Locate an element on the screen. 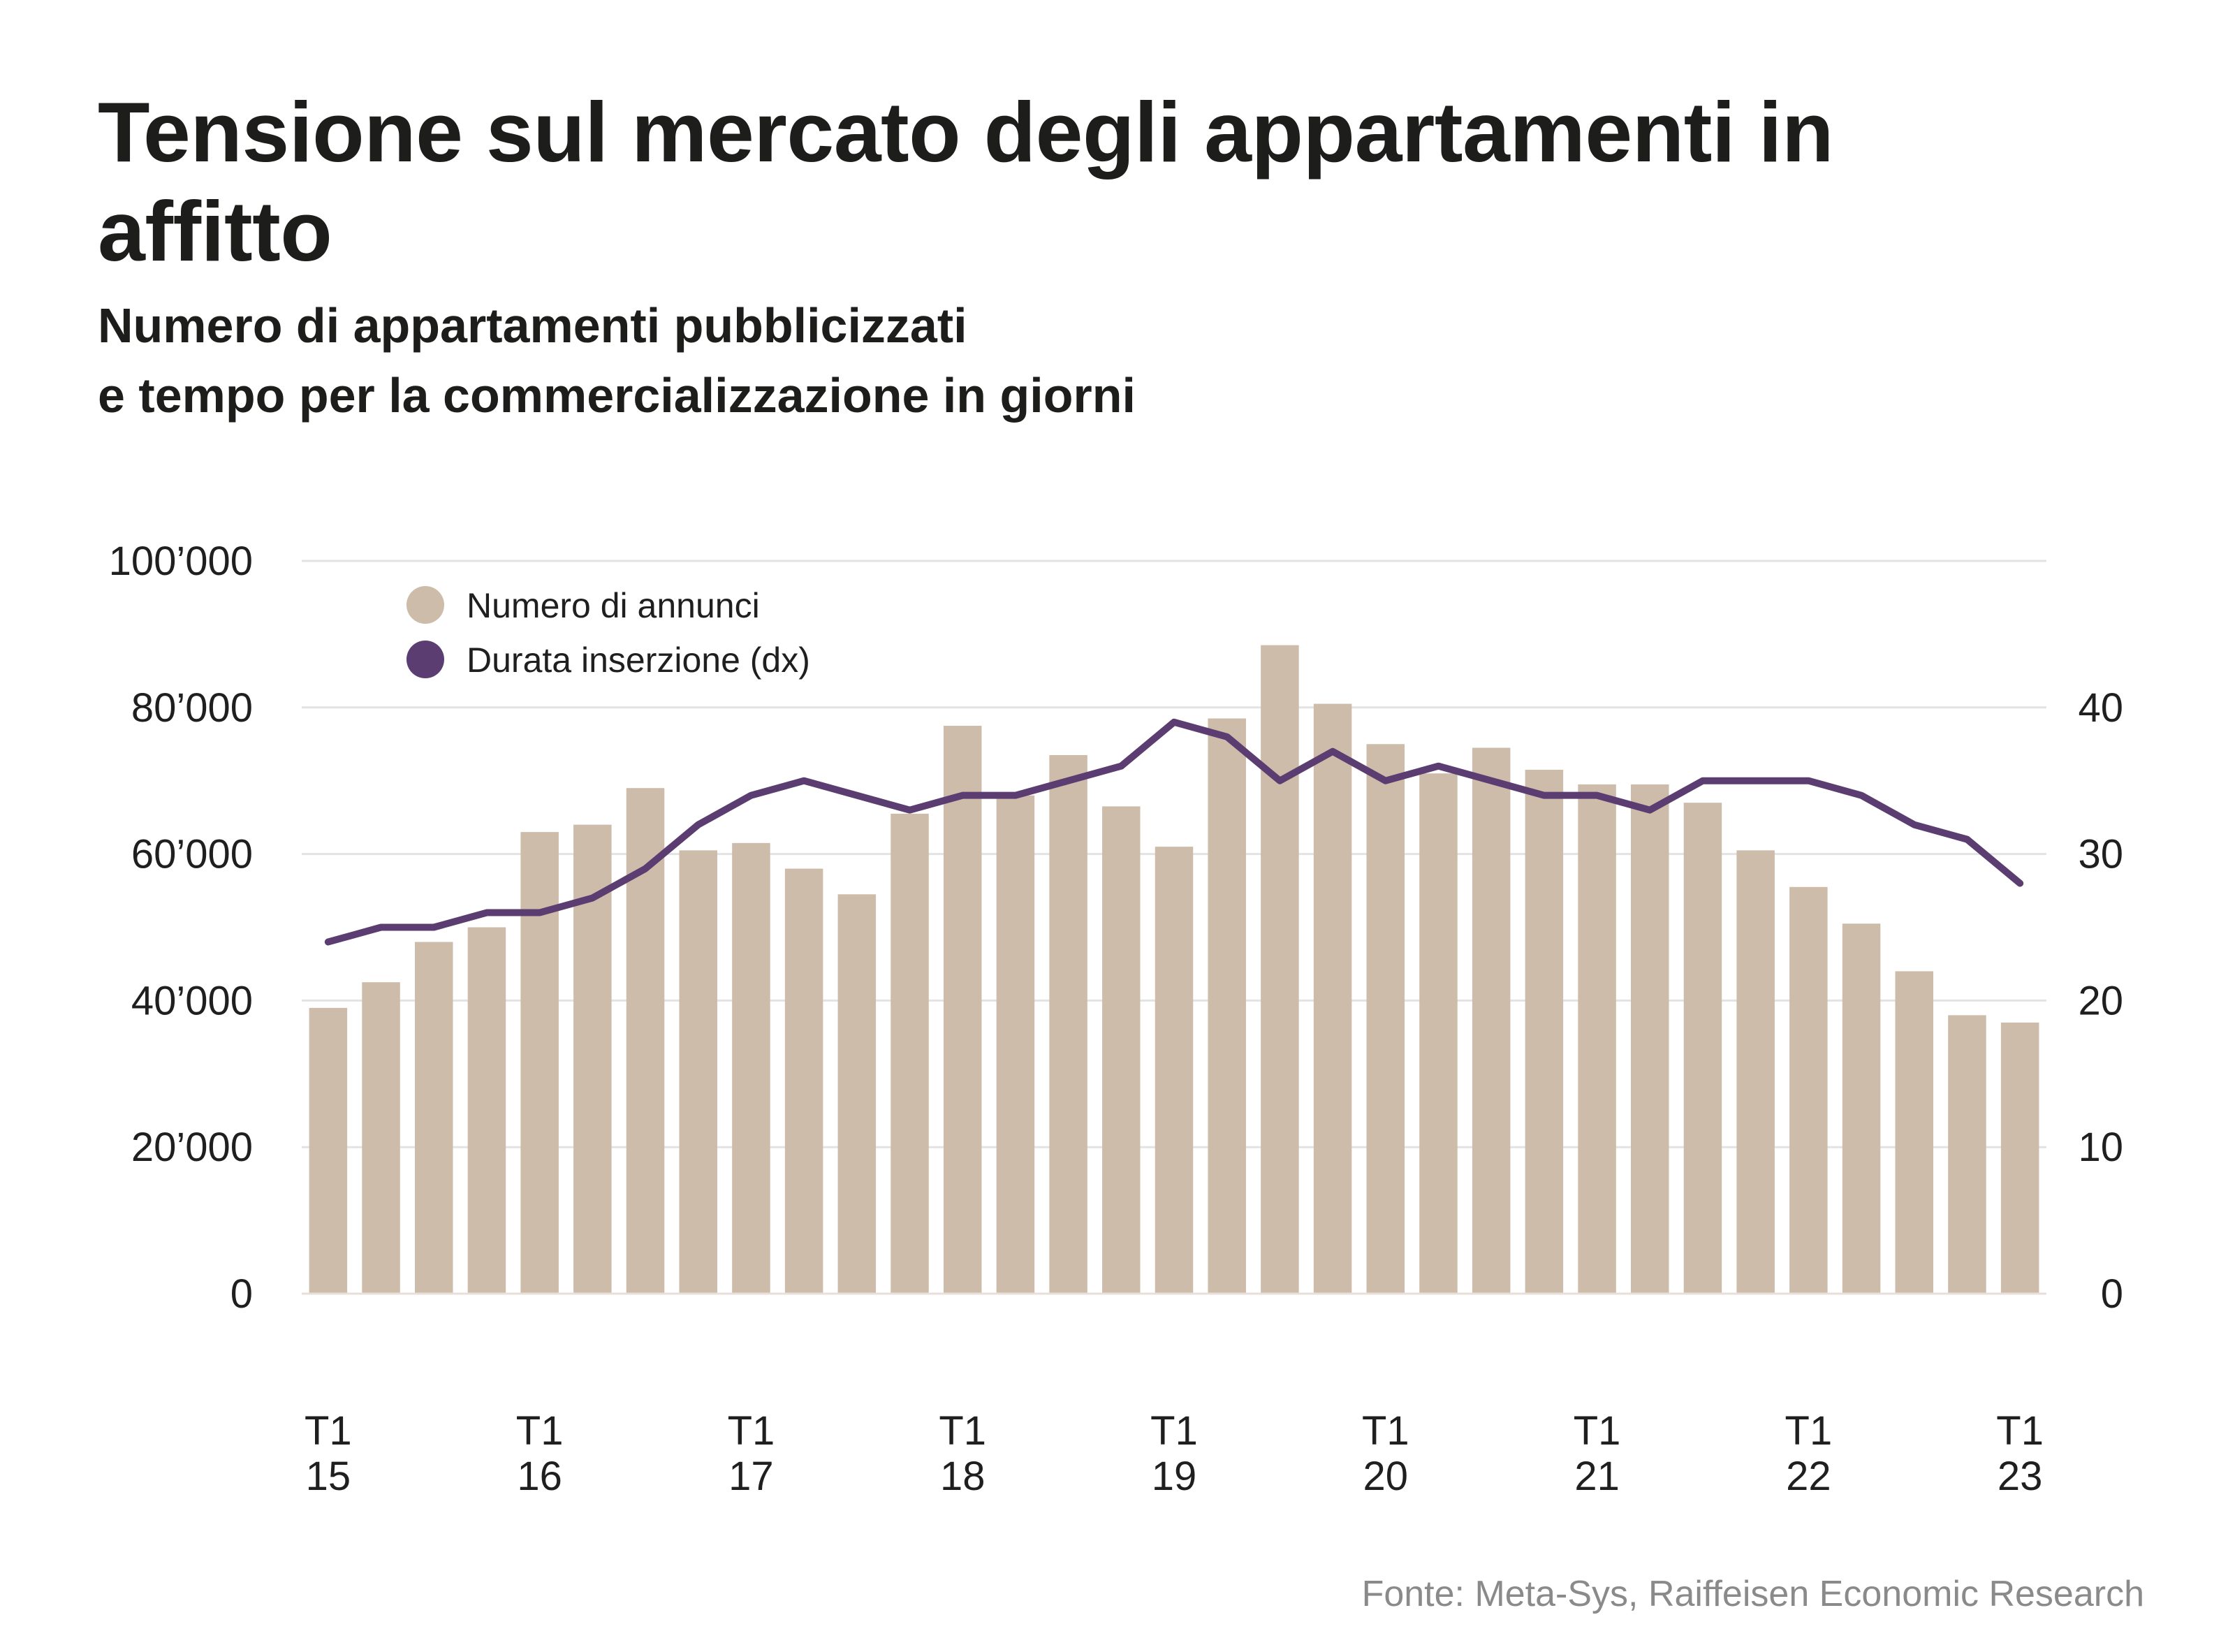 This screenshot has height=1652, width=2235. left-tick-label-3: 60’000 is located at coordinates (192, 854).